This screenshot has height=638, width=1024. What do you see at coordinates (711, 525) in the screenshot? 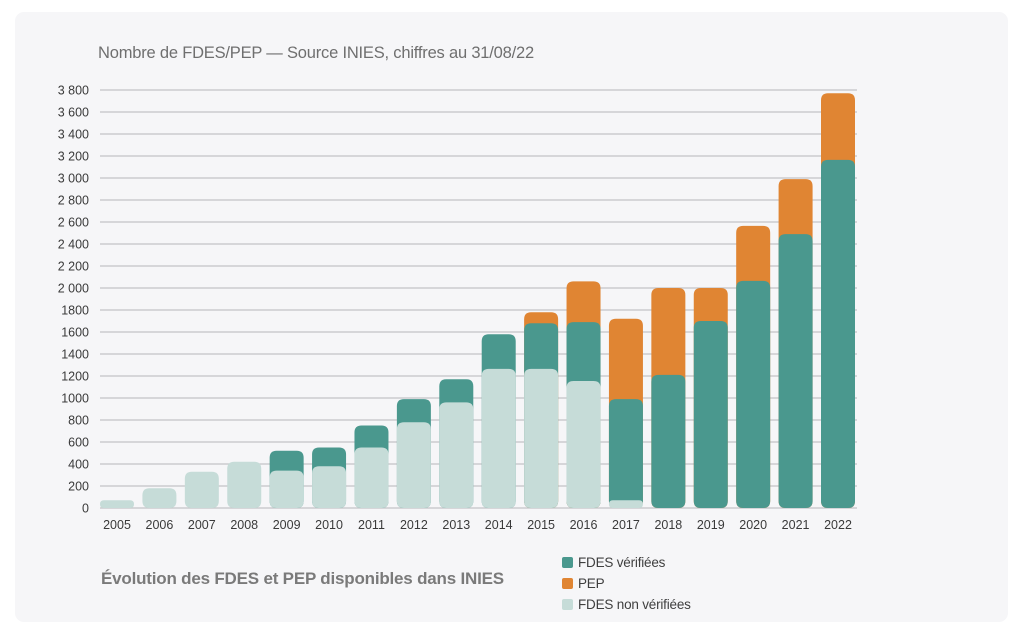
I see `x-tick-label: 2019` at bounding box center [711, 525].